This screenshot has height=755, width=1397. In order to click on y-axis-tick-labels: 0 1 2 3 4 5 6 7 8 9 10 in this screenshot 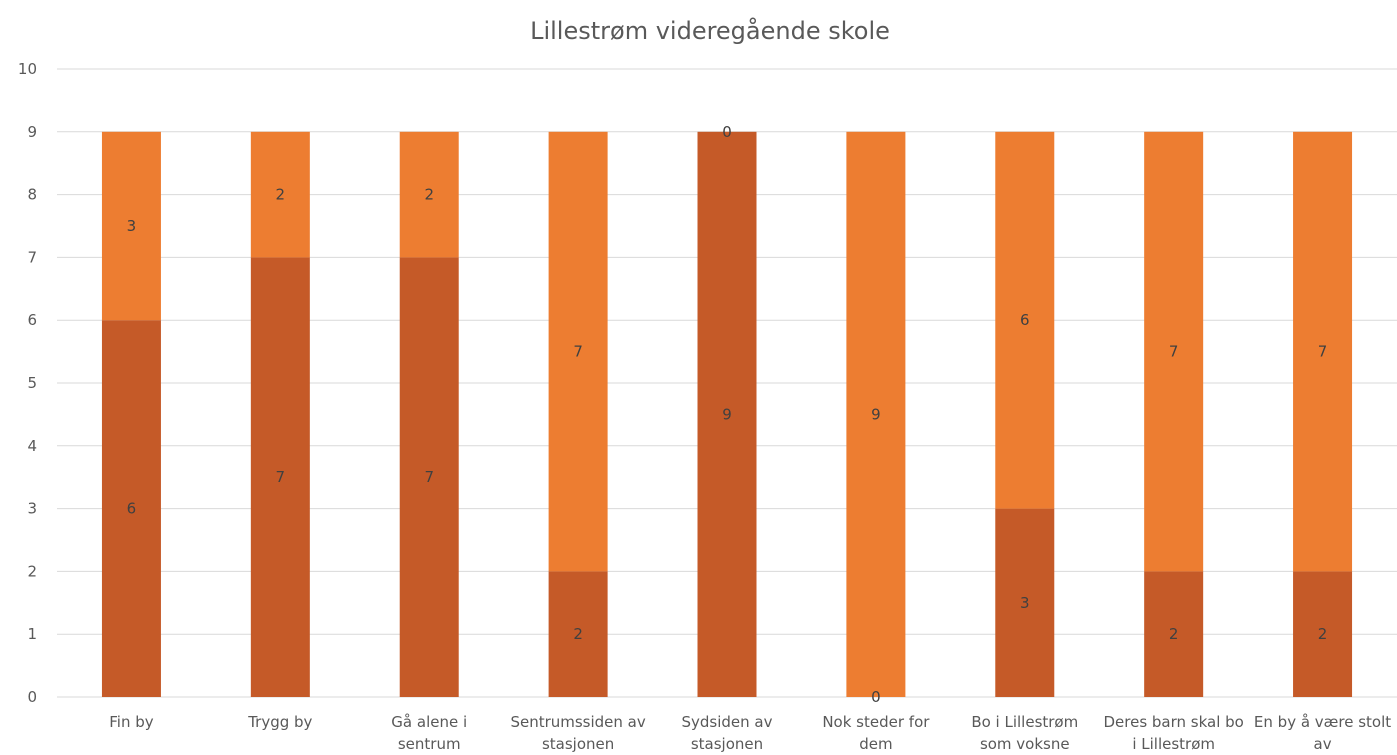, I will do `click(27, 383)`.